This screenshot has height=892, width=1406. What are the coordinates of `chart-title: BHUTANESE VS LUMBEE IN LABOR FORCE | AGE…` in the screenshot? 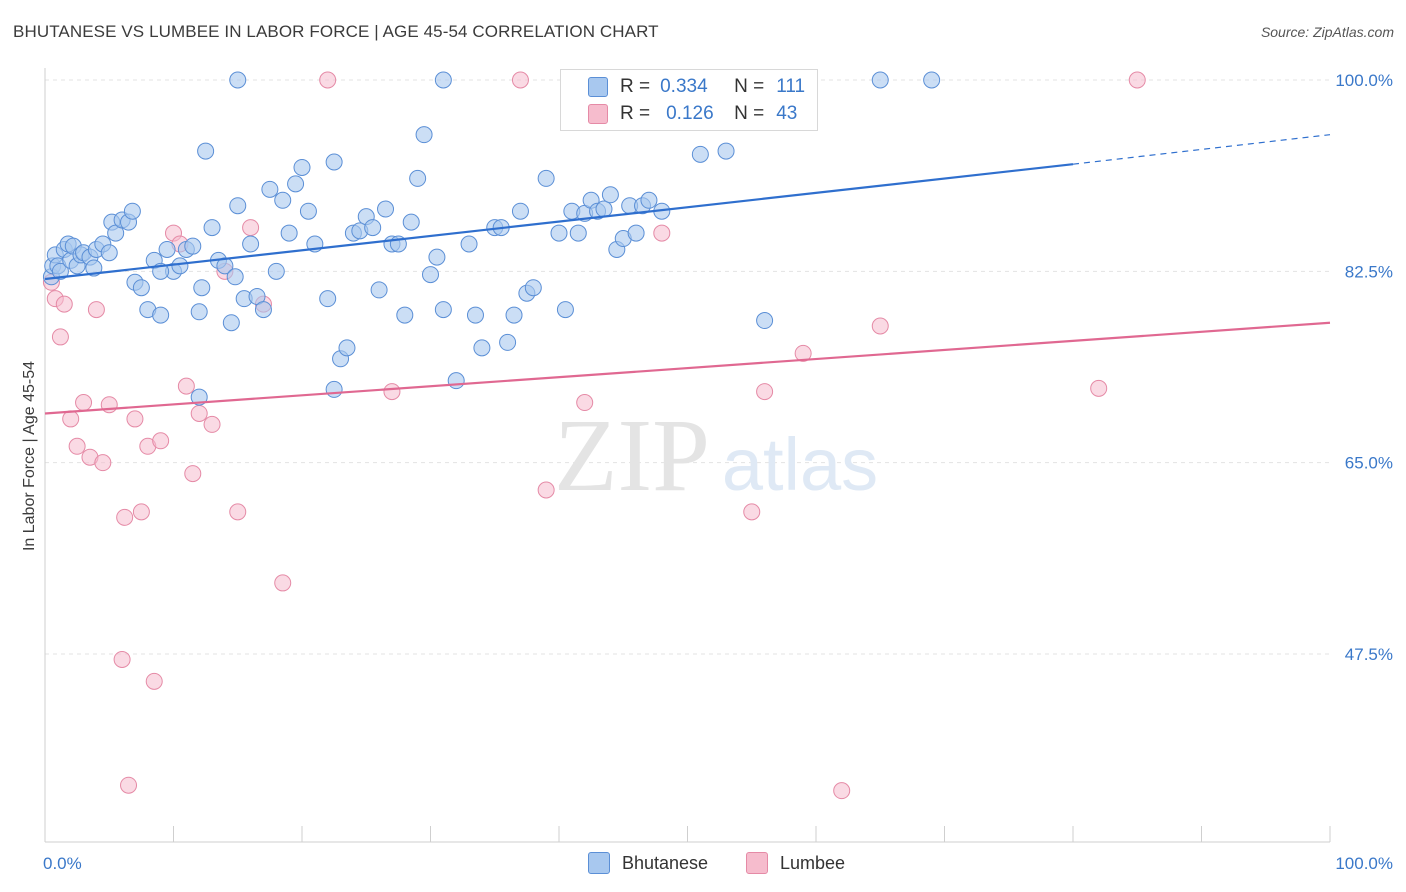 It's located at (336, 31).